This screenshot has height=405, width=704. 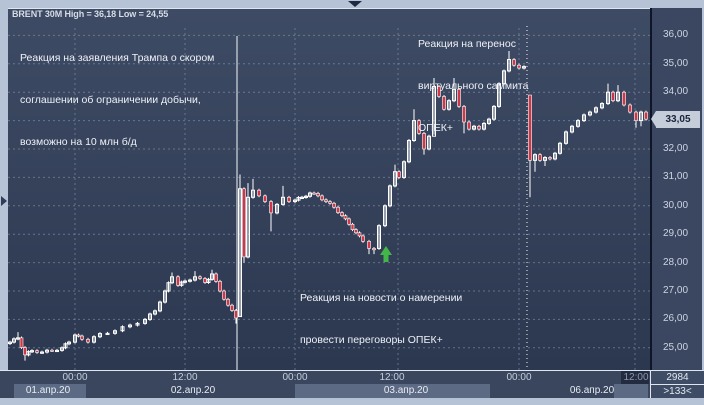 What do you see at coordinates (406, 390) in the screenshot?
I see `date-label: 03.апр.20` at bounding box center [406, 390].